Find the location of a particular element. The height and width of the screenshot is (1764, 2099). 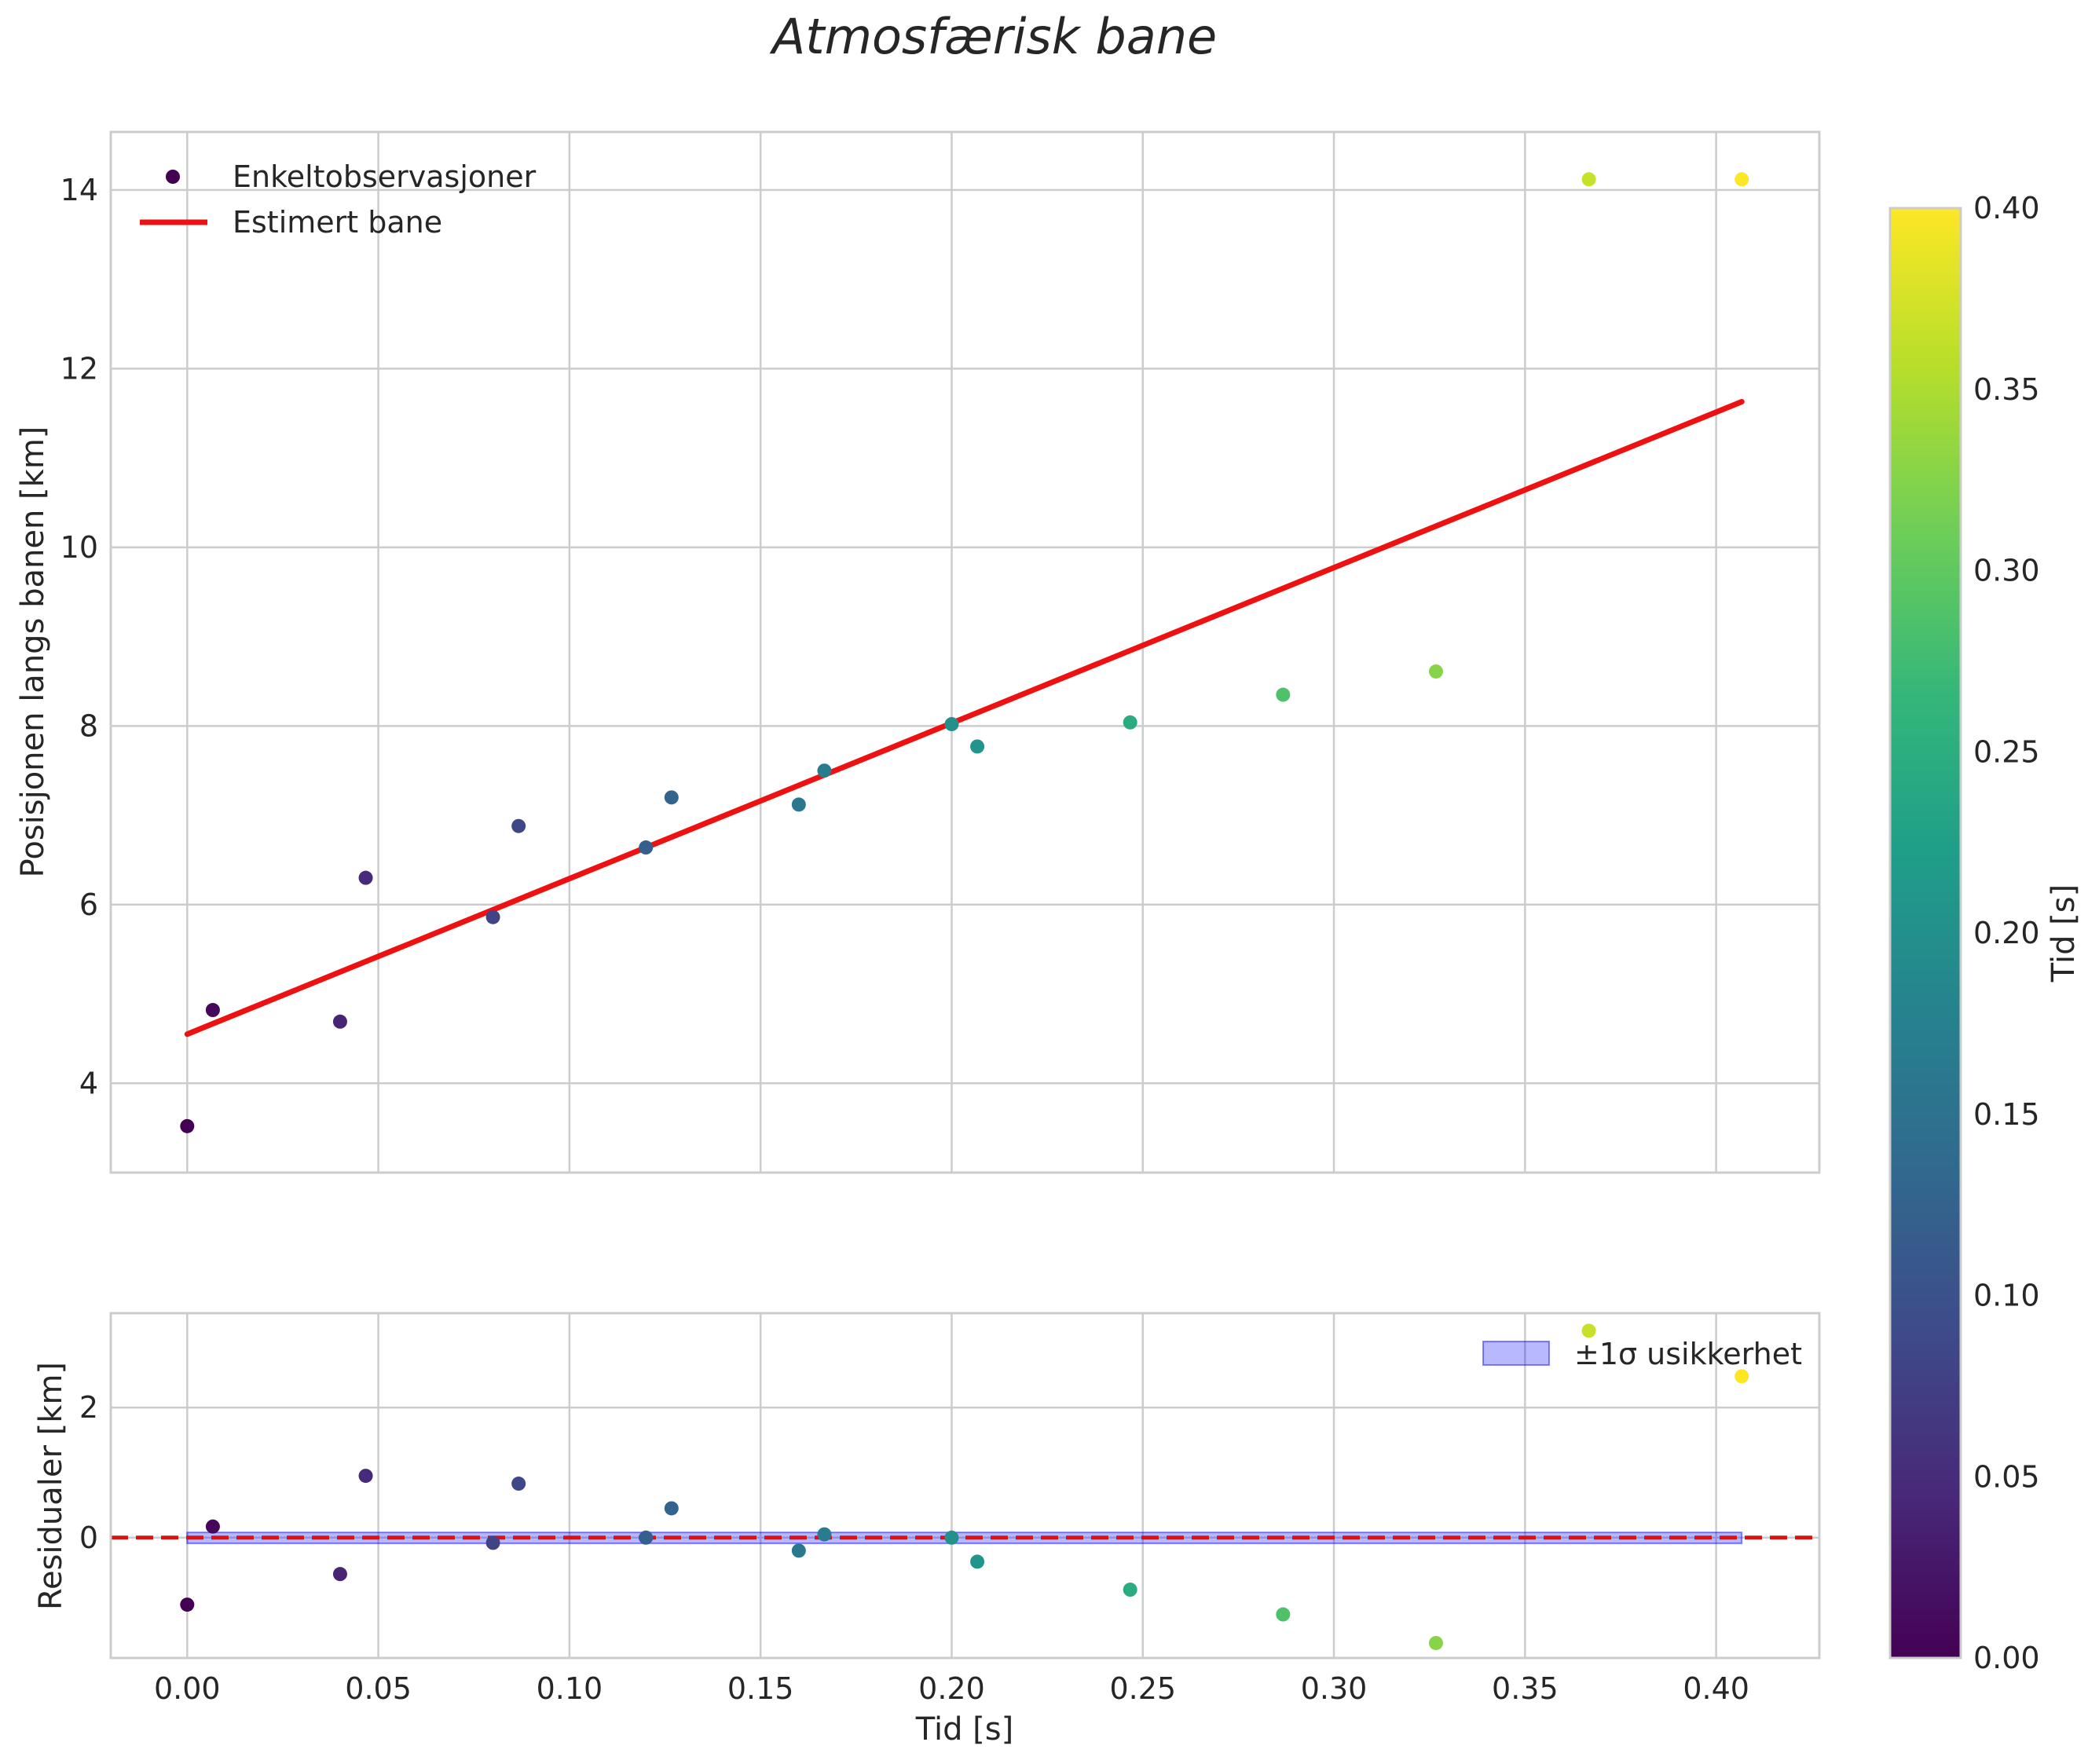

legend-entry-observations: Enkeltobservasjoner is located at coordinates (385, 177).